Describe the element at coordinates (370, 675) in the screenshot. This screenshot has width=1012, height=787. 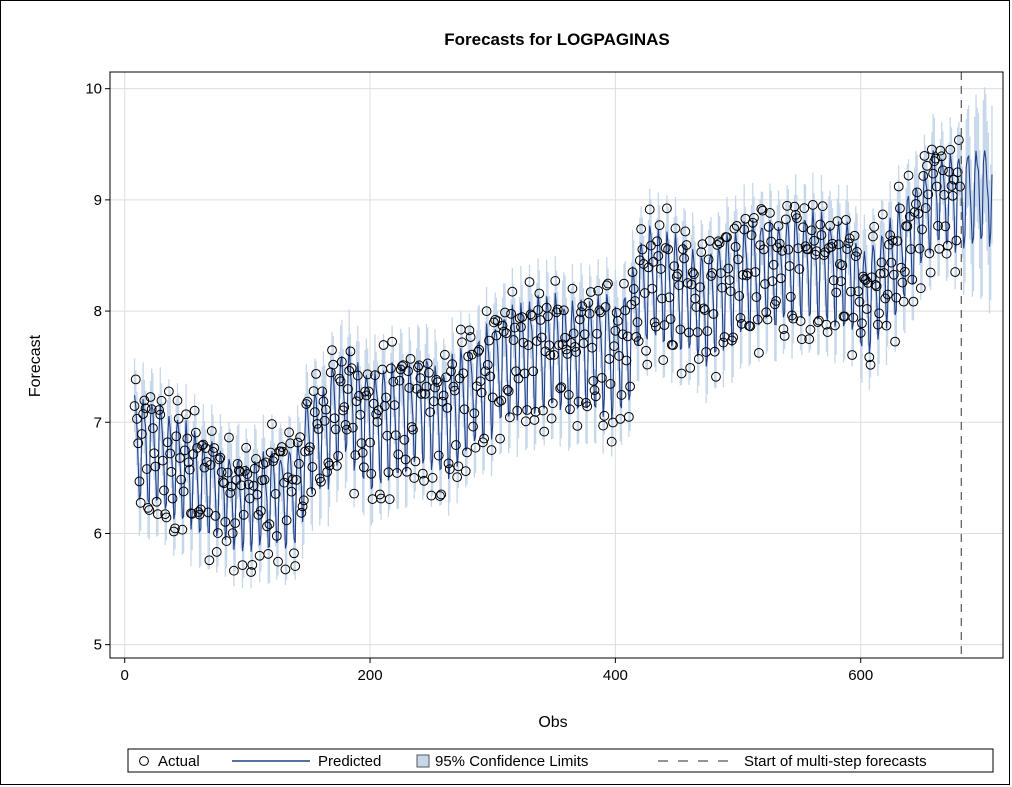
I see `x-tick-label: 200` at that location.